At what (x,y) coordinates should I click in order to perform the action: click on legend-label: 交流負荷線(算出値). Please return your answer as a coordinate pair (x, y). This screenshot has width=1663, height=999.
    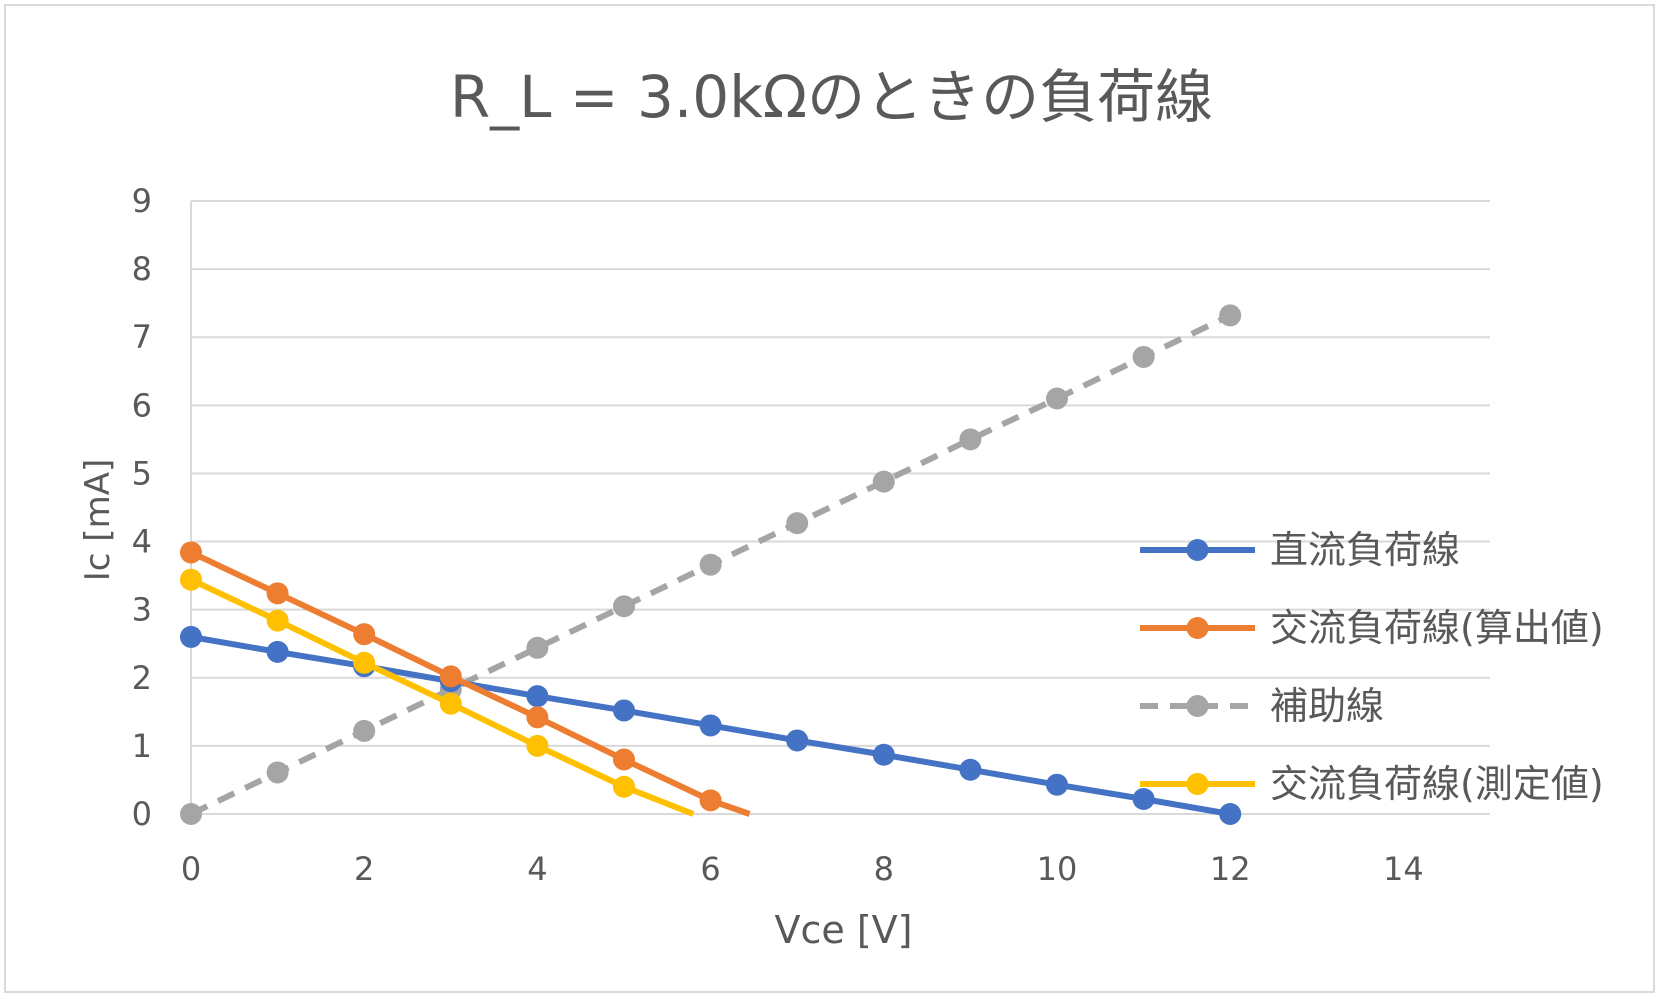
    Looking at the image, I should click on (1437, 628).